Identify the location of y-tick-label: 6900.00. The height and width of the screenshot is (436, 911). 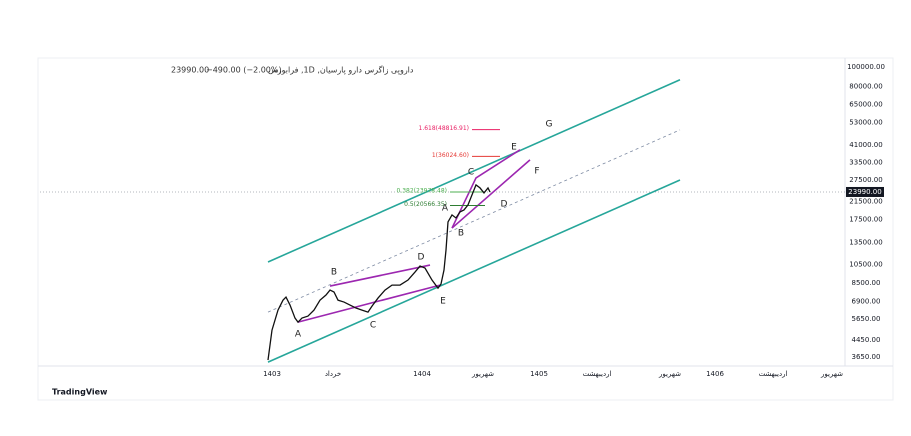
(866, 301).